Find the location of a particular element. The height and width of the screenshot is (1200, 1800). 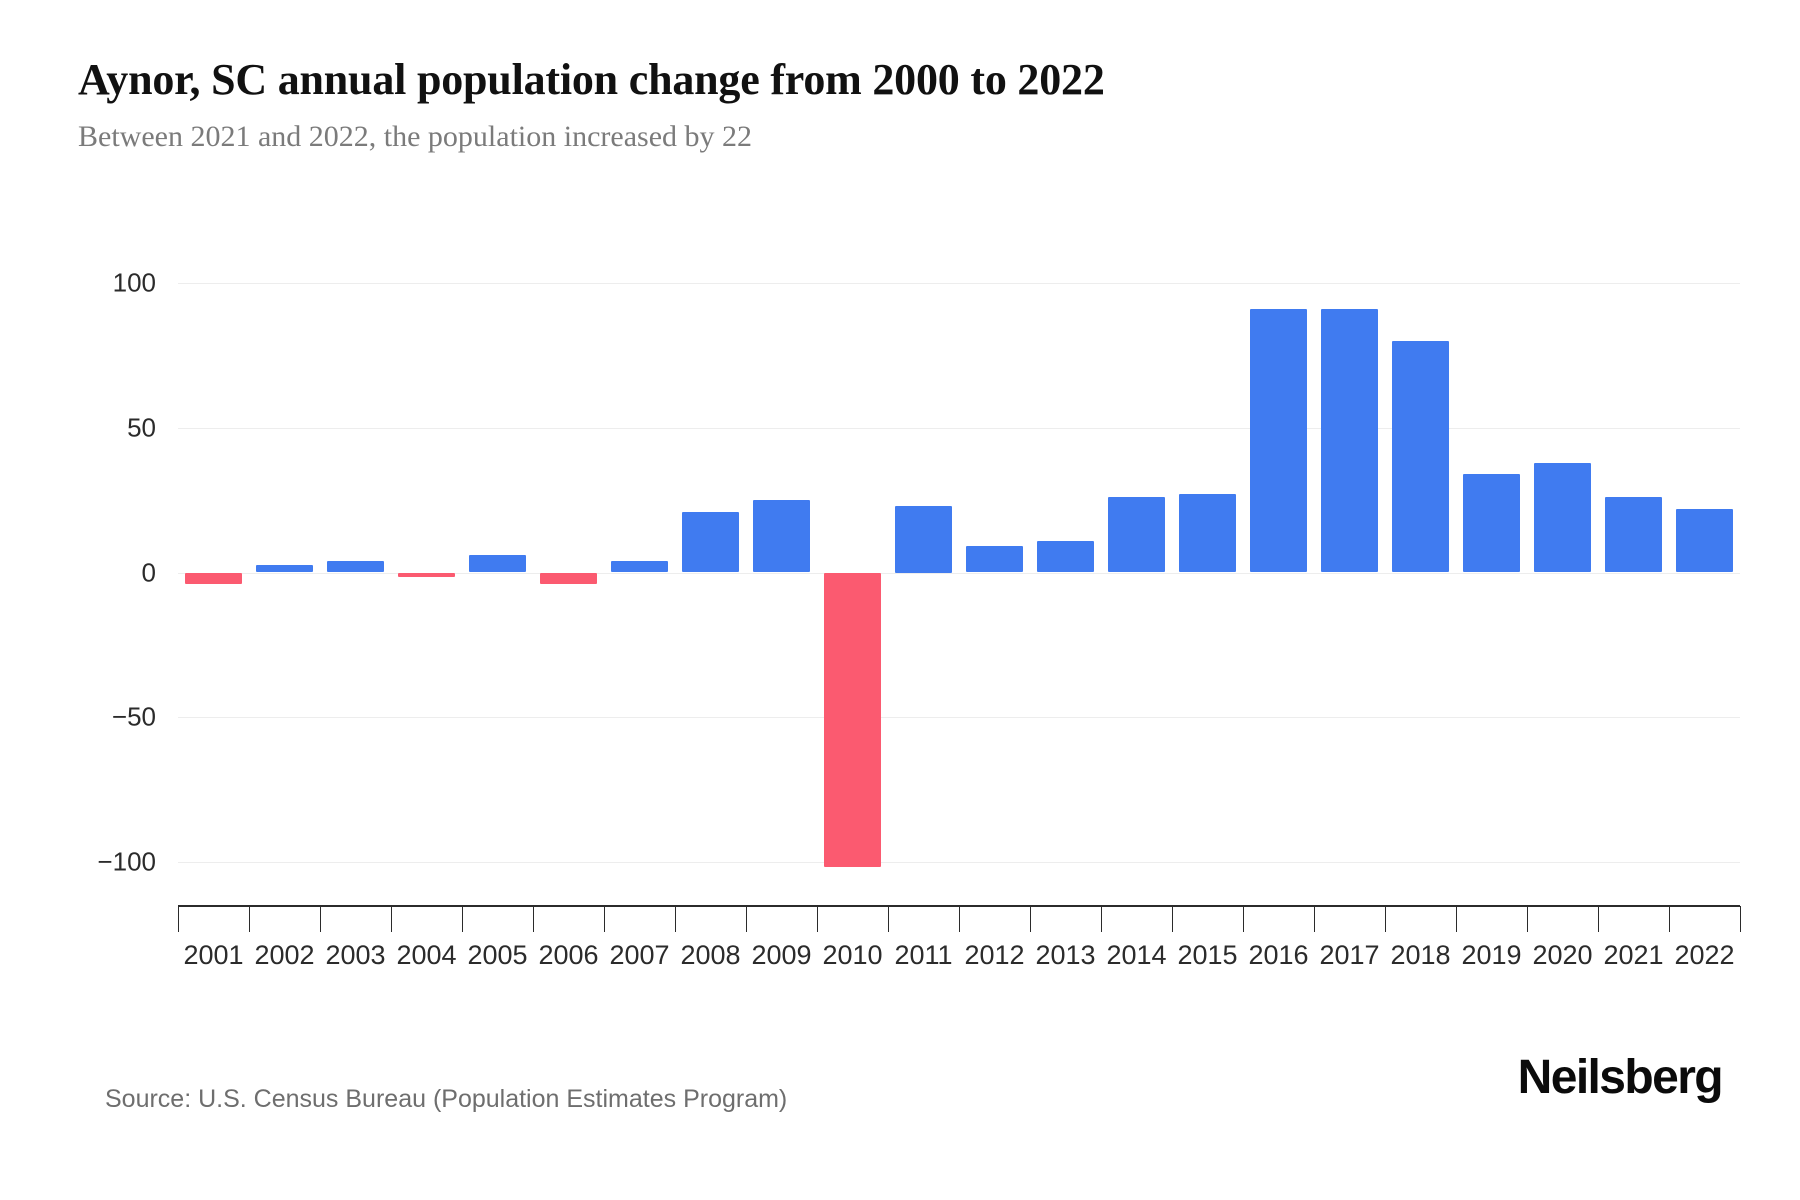

bar-2021 is located at coordinates (1633, 535).